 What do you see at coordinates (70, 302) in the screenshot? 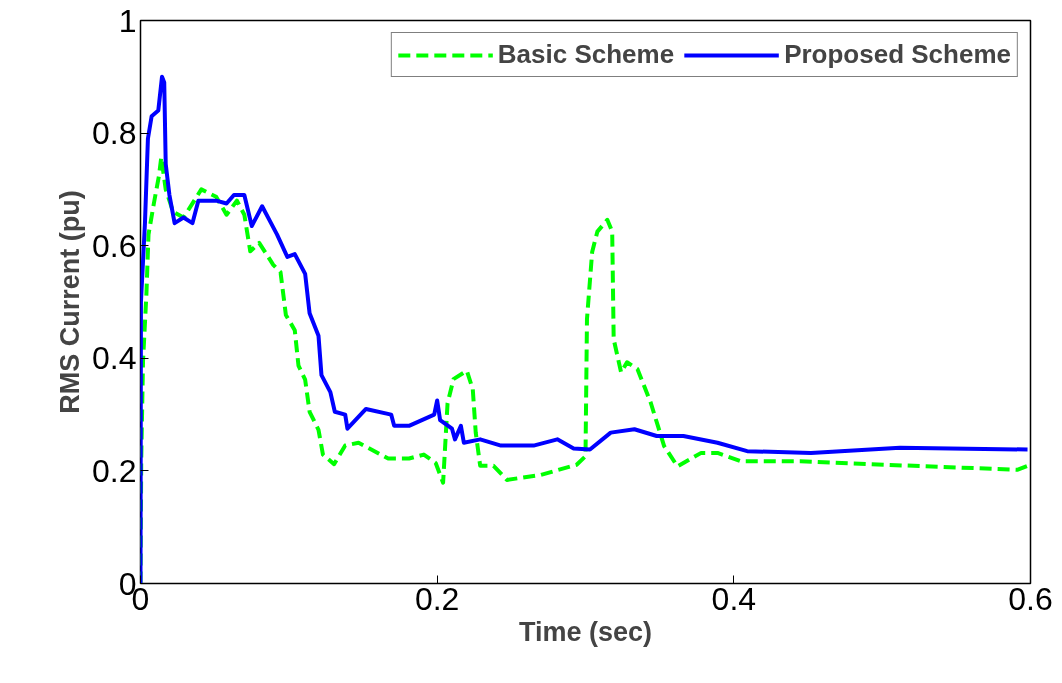
I see `y-axis-title: RMS Current (pu)` at bounding box center [70, 302].